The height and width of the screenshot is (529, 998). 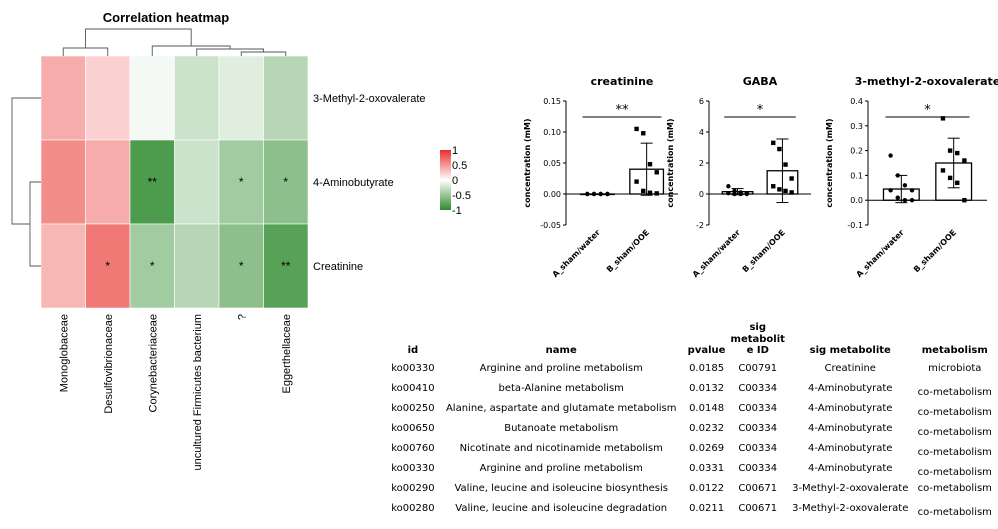 What do you see at coordinates (855, 225) in the screenshot?
I see `y-tick-label: -0.1` at bounding box center [855, 225].